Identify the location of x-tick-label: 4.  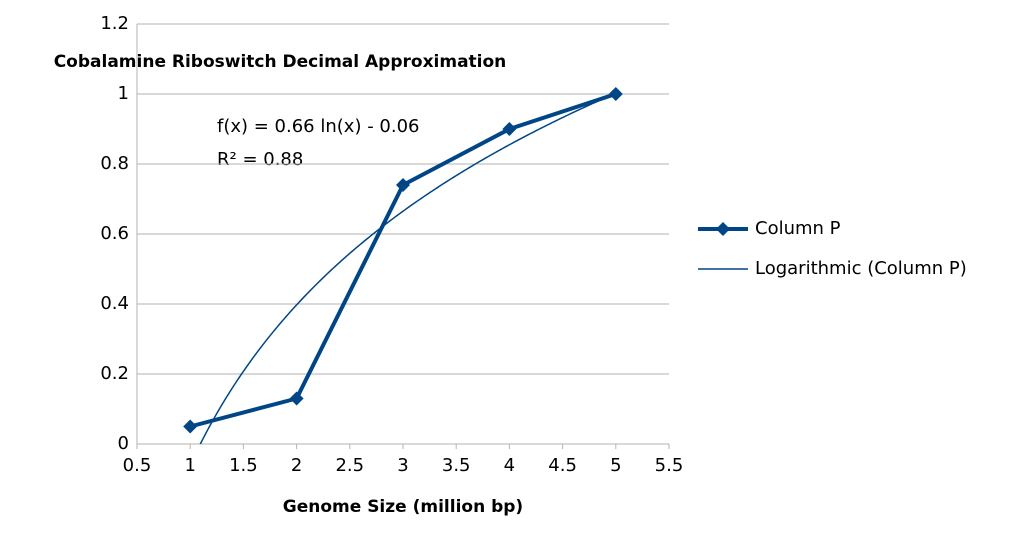
(509, 465).